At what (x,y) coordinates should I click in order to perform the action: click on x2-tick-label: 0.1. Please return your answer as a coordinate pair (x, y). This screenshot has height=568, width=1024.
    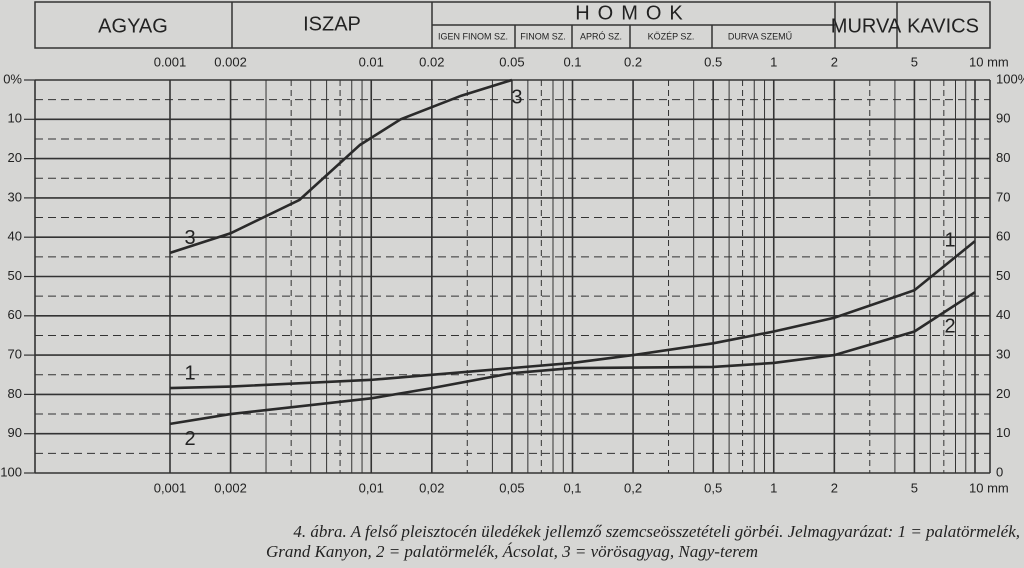
    Looking at the image, I should click on (572, 61).